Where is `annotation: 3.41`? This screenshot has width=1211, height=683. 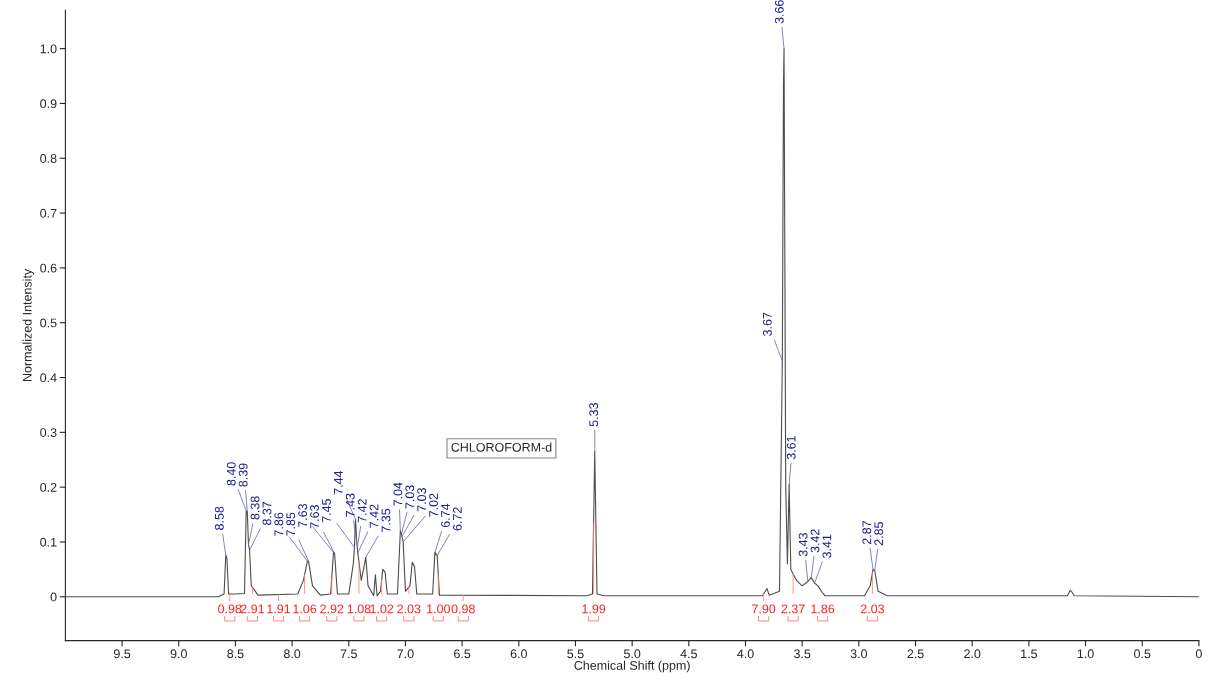
annotation: 3.41 is located at coordinates (827, 546).